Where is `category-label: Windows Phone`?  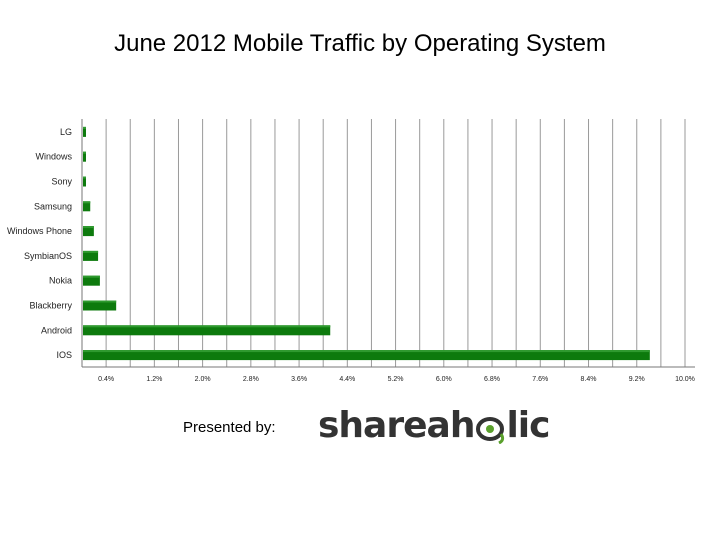 category-label: Windows Phone is located at coordinates (39, 231).